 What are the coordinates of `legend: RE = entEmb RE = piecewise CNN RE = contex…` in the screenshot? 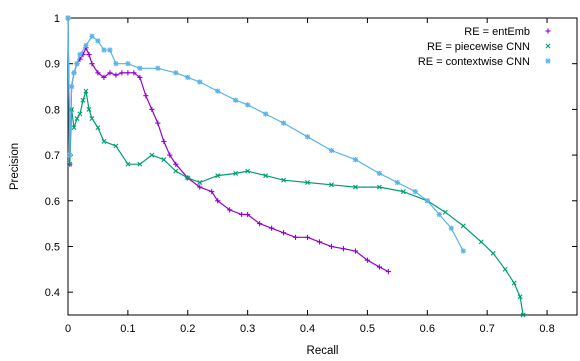 It's located at (484, 47).